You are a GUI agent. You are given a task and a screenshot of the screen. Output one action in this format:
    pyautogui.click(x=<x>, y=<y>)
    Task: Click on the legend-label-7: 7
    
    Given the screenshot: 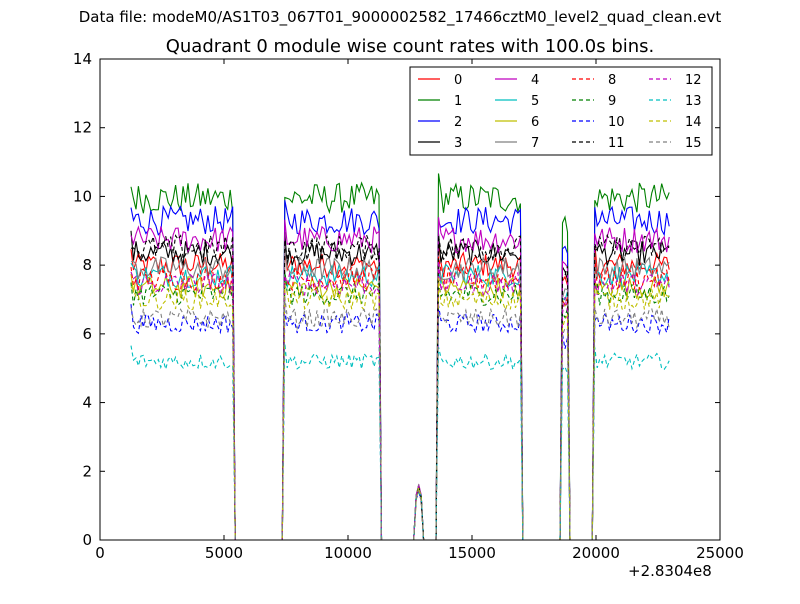 What is the action you would take?
    pyautogui.click(x=535, y=143)
    